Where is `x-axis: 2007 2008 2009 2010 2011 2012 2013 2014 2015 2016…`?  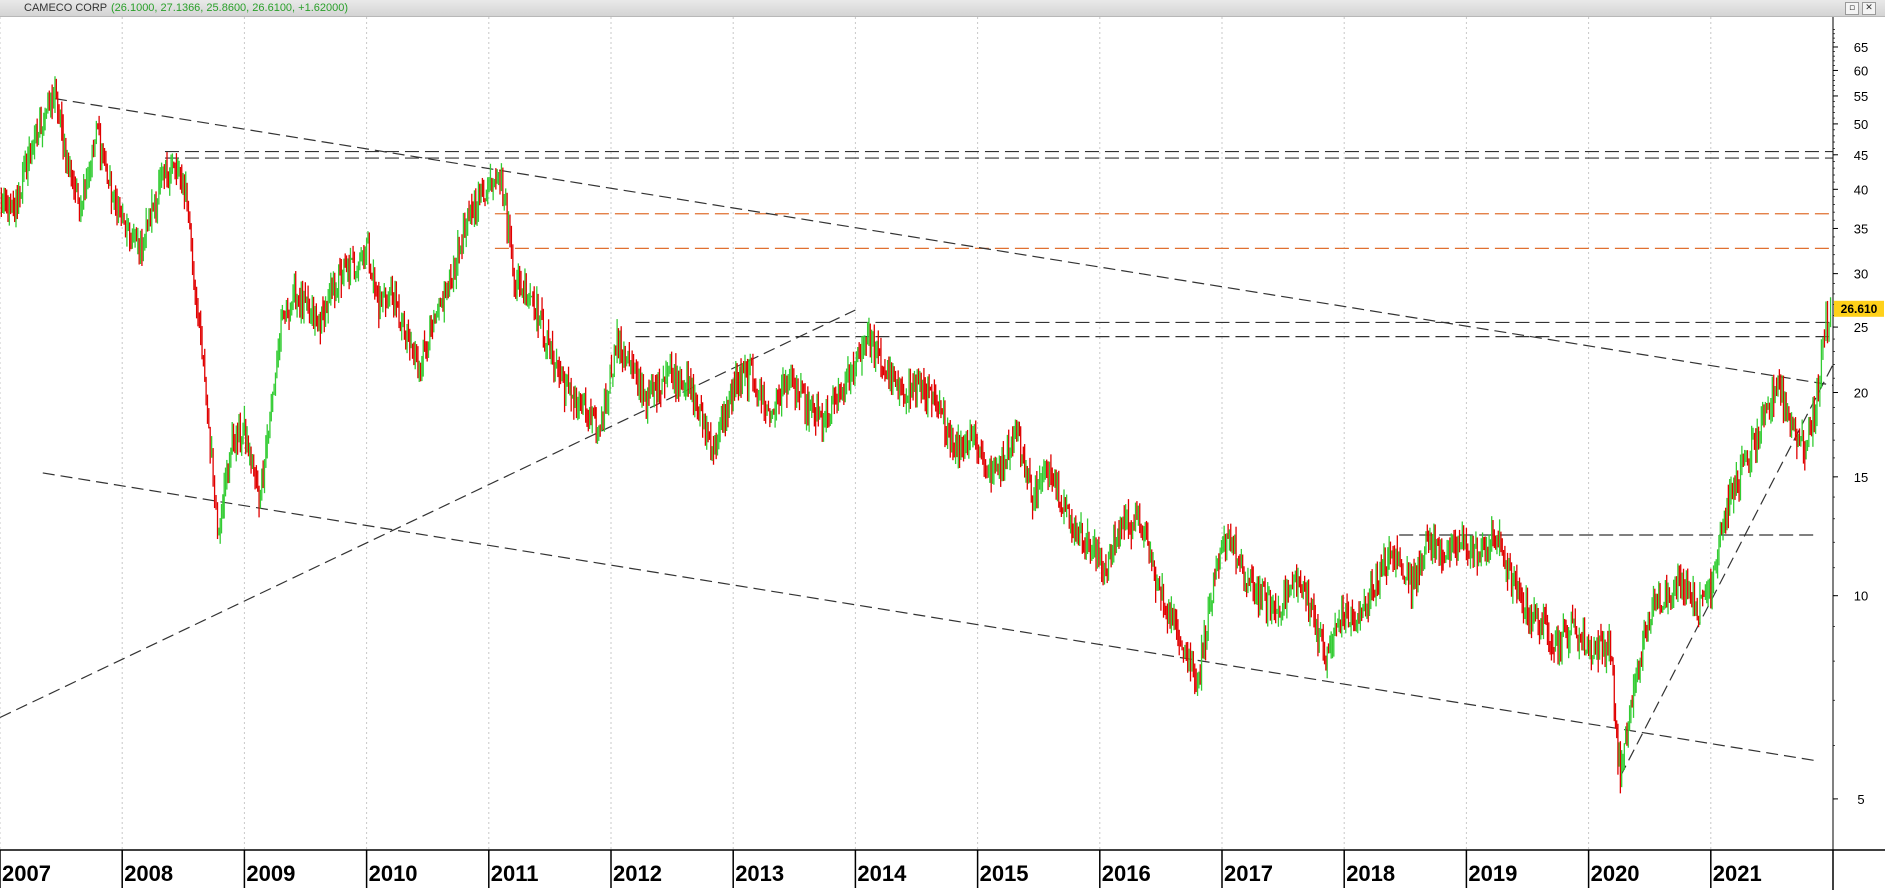 x-axis: 2007 2008 2009 2010 2011 2012 2013 2014 2015 2016… is located at coordinates (942, 869).